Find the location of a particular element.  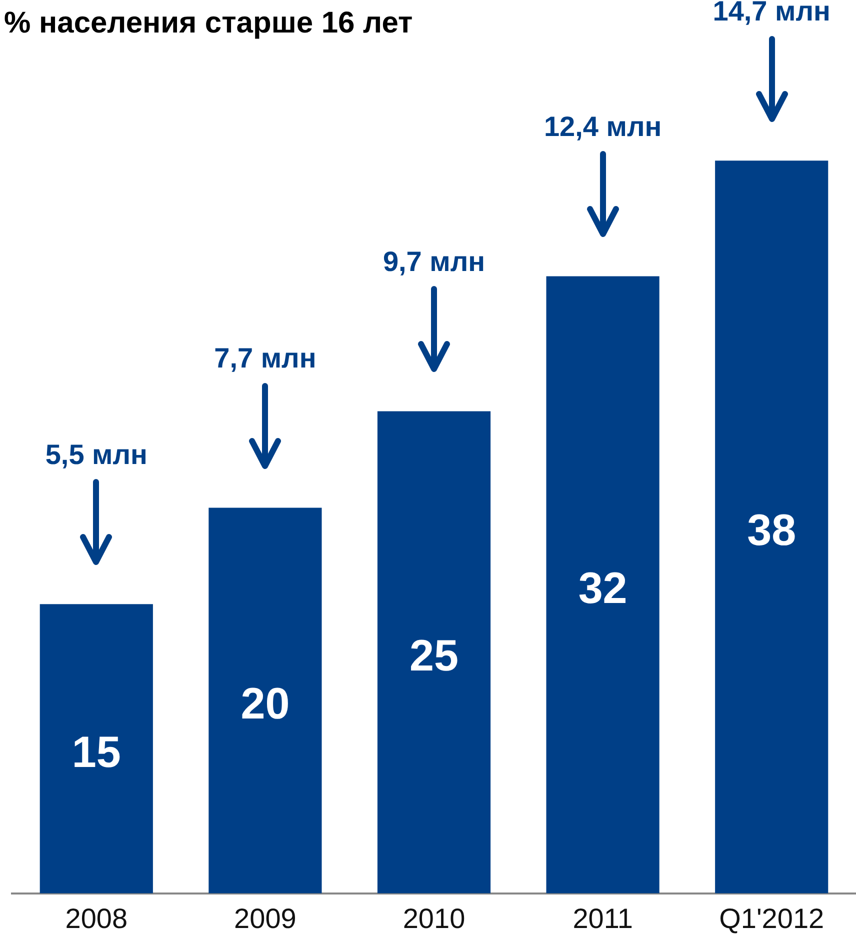

x-tick-label: Q1'2012 is located at coordinates (771, 918).